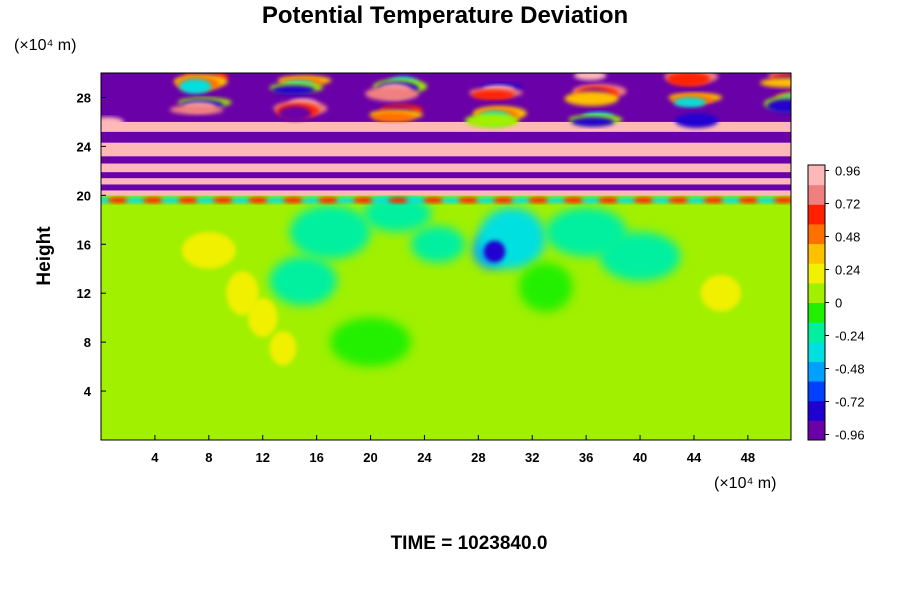 This screenshot has width=900, height=605. What do you see at coordinates (847, 204) in the screenshot?
I see `colorbar-tick-label: 0.72` at bounding box center [847, 204].